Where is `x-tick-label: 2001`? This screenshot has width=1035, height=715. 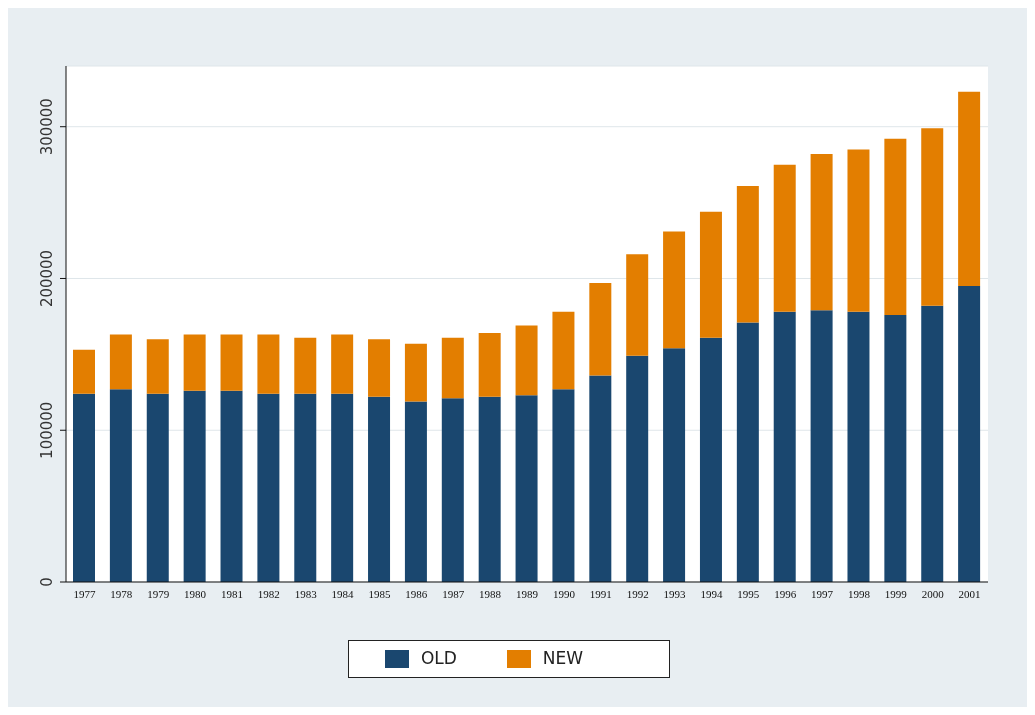
x-tick-label: 2001 is located at coordinates (969, 593).